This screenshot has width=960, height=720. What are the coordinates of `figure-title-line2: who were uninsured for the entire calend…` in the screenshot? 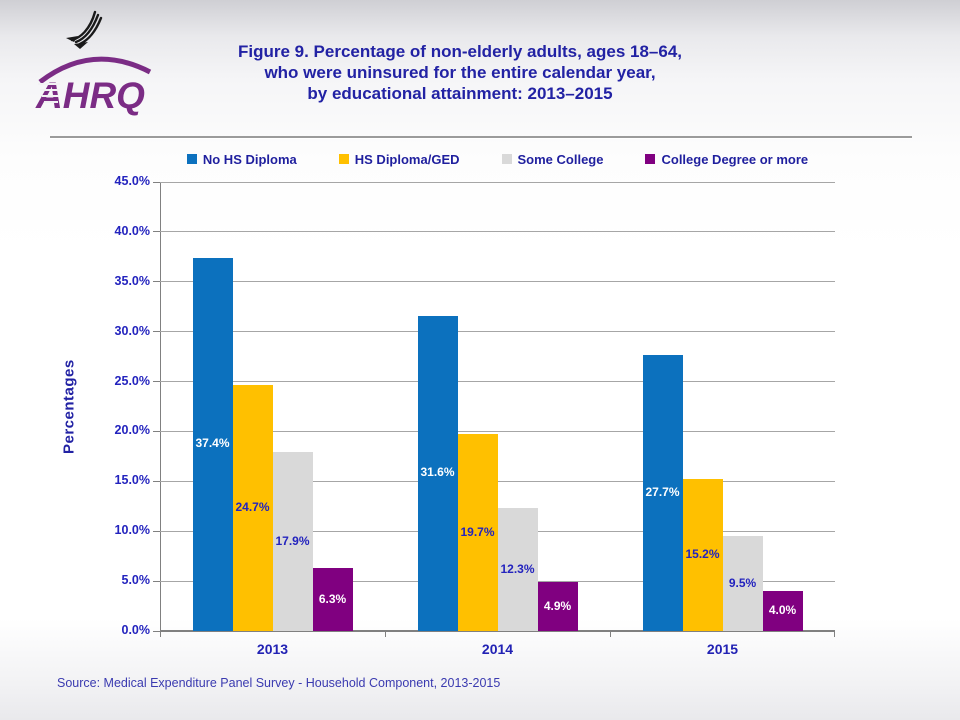 It's located at (460, 72).